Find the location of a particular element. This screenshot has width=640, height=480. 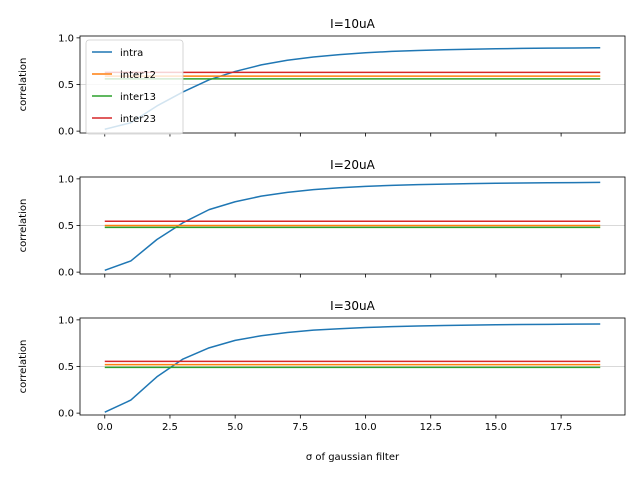

panel-1-legend-label-inter13: inter13 is located at coordinates (138, 97).